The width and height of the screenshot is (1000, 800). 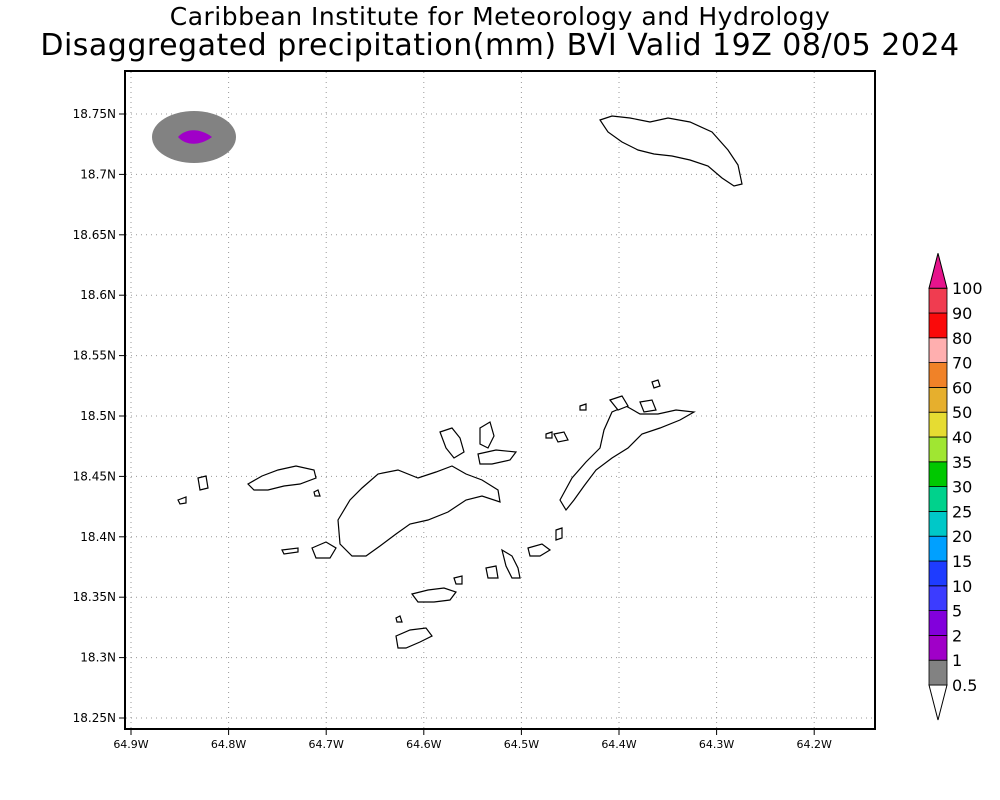 I want to click on west-cay-island, so click(x=182, y=500).